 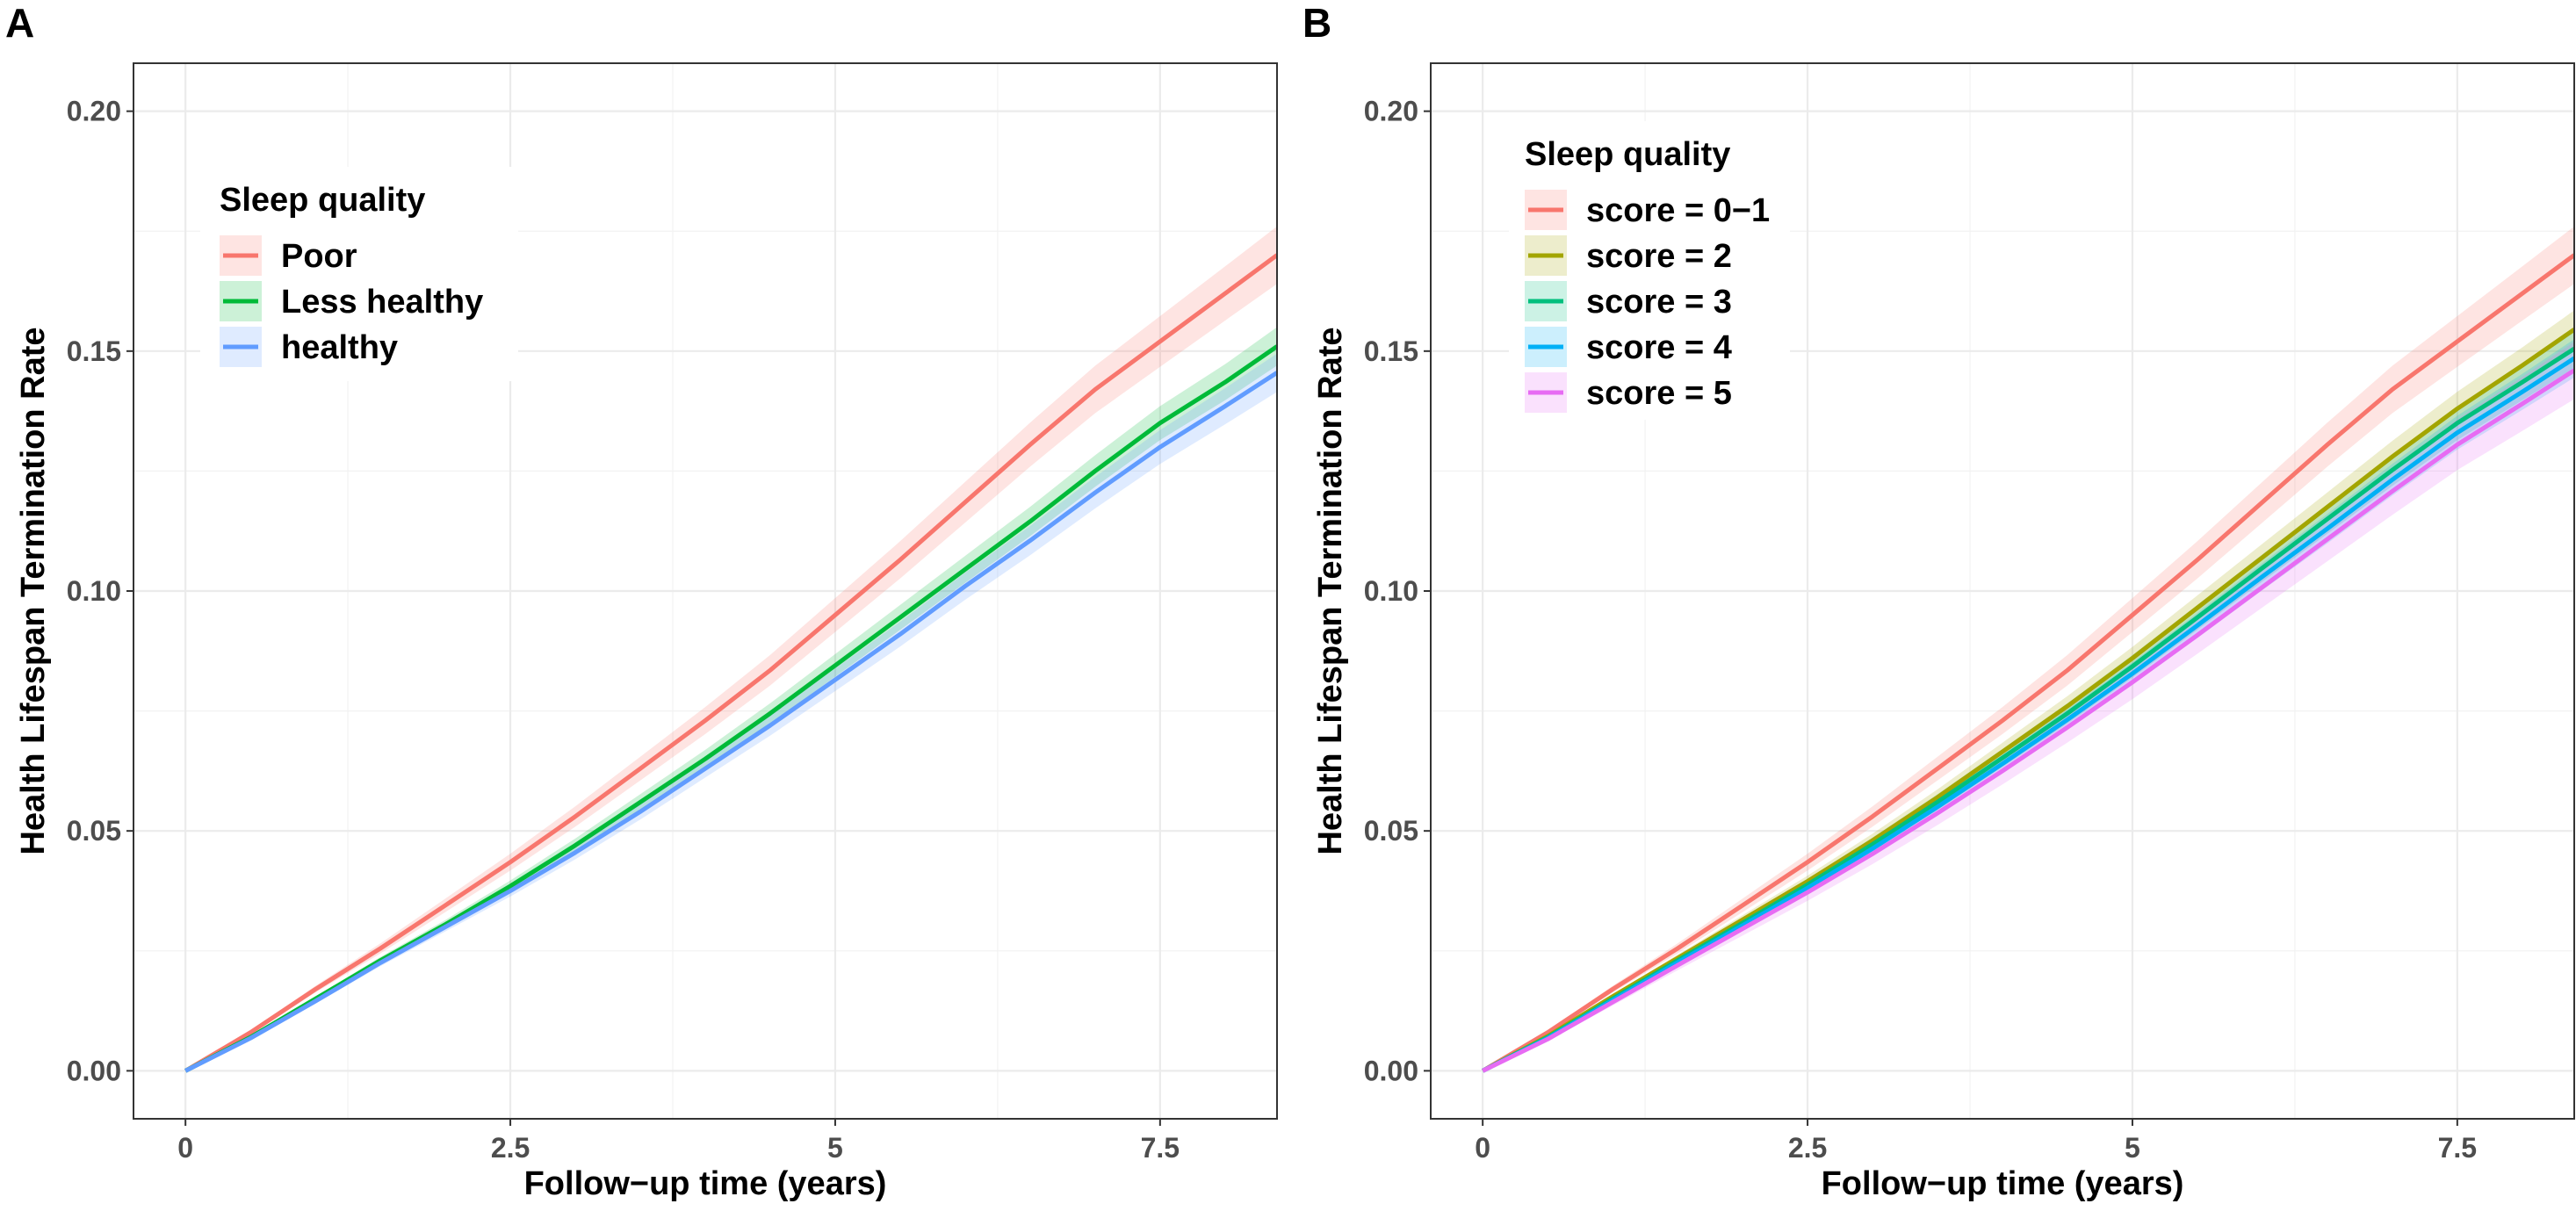 I want to click on legend-item: score = 5, so click(x=1628, y=392).